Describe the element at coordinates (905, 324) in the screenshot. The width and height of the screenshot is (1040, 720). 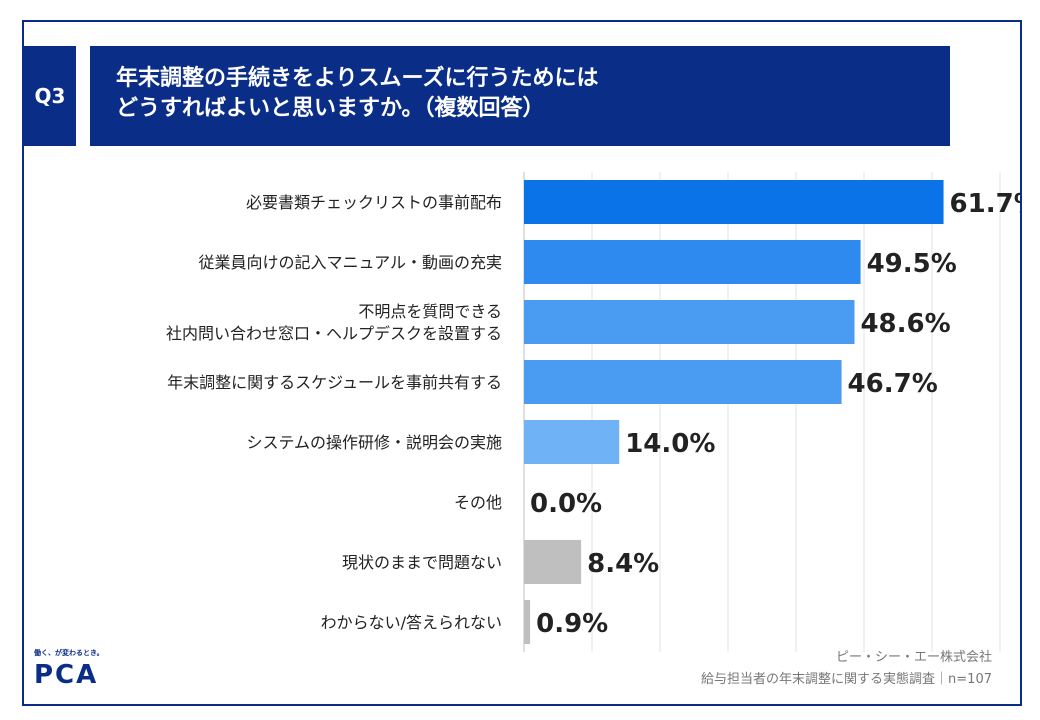
I see `value-label: 48.6%` at that location.